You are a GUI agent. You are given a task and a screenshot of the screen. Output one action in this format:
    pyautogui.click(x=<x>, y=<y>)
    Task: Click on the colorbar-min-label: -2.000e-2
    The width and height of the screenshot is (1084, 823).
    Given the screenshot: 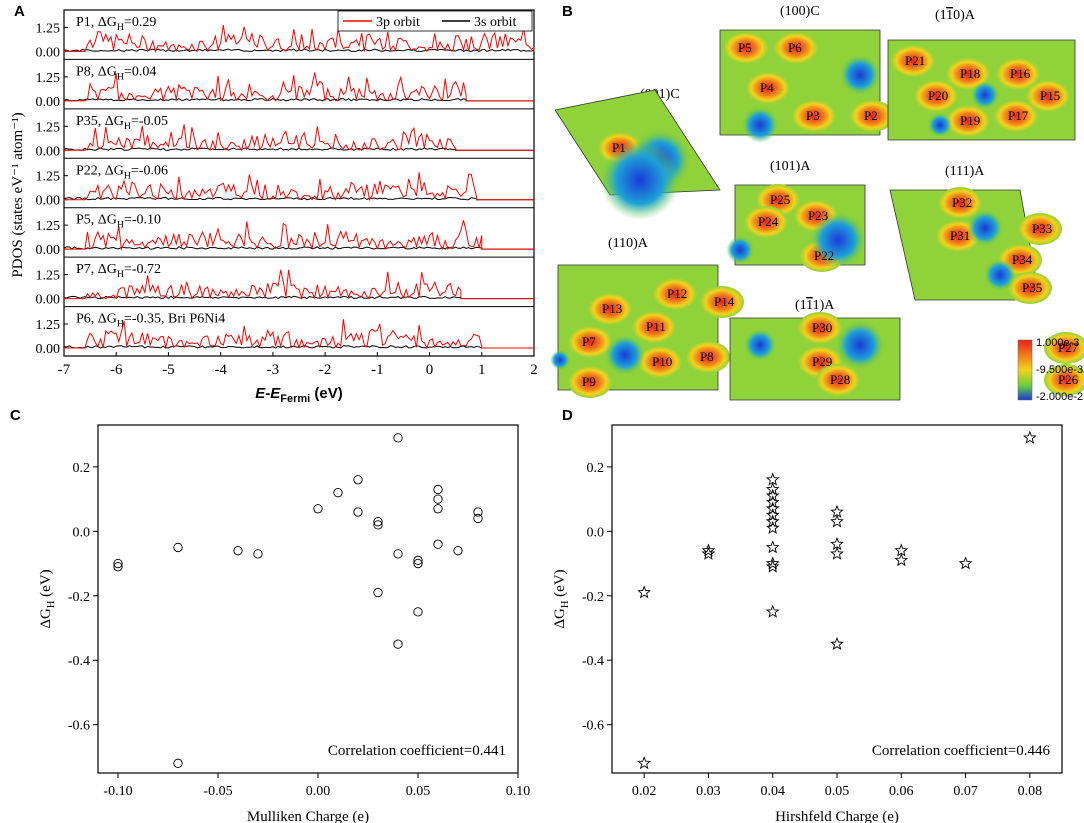 What is the action you would take?
    pyautogui.click(x=1059, y=397)
    